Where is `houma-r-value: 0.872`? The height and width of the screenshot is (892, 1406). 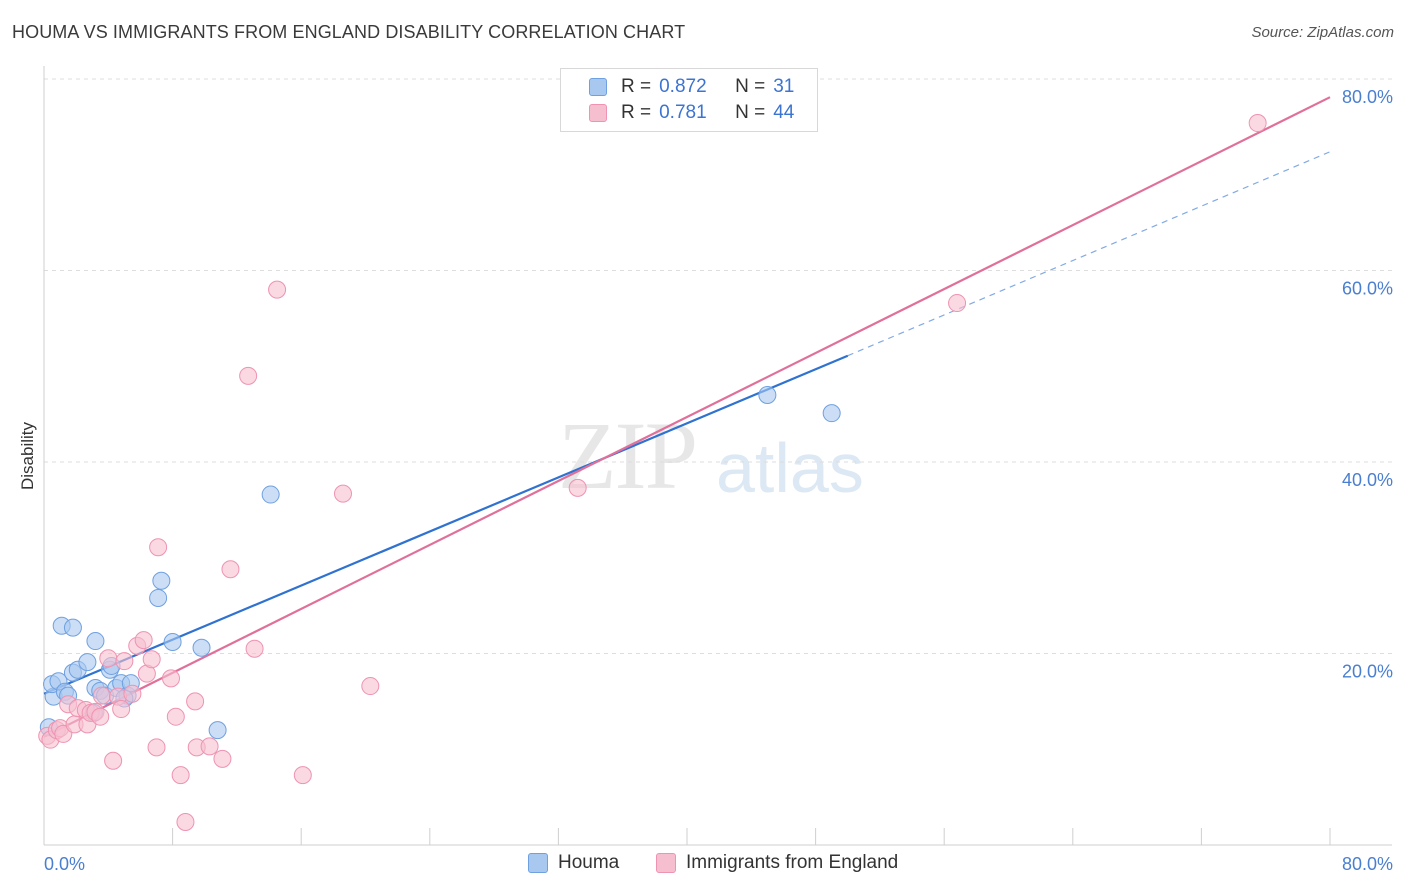
houma-r-value: 0.872 is located at coordinates (683, 86).